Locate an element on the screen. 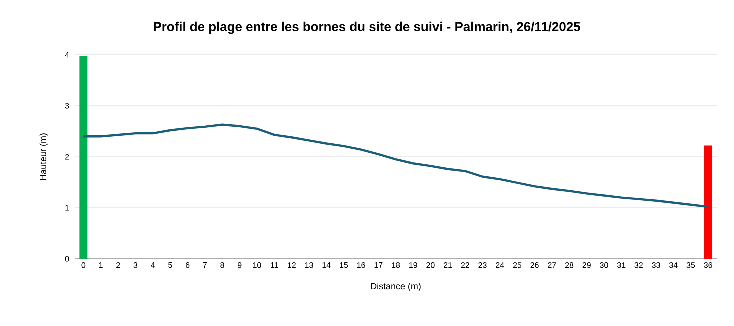  y-axis-title: Hauteur (m) is located at coordinates (44, 157).